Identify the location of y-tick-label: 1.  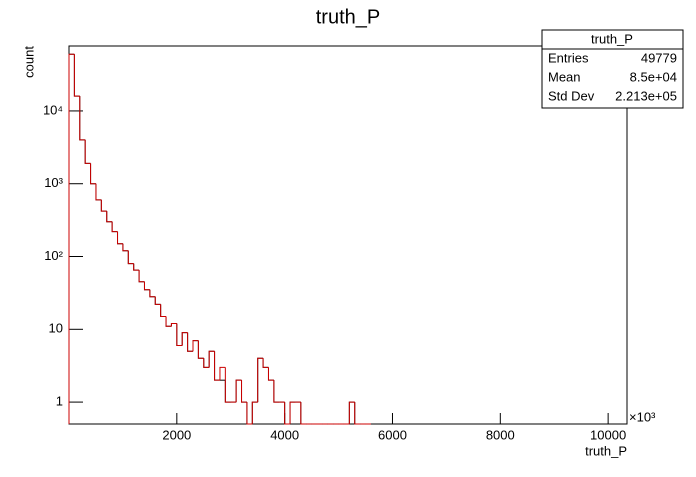
(59, 401).